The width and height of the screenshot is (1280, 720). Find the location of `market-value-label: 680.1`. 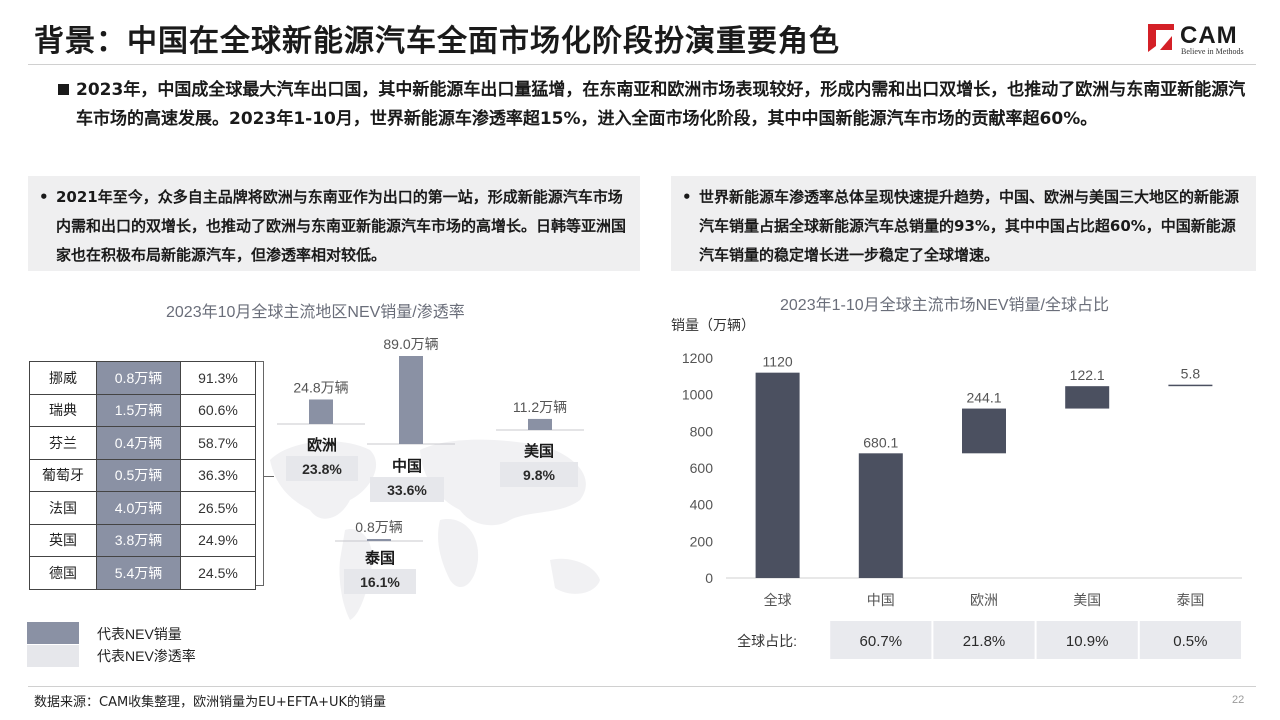

market-value-label: 680.1 is located at coordinates (880, 442).